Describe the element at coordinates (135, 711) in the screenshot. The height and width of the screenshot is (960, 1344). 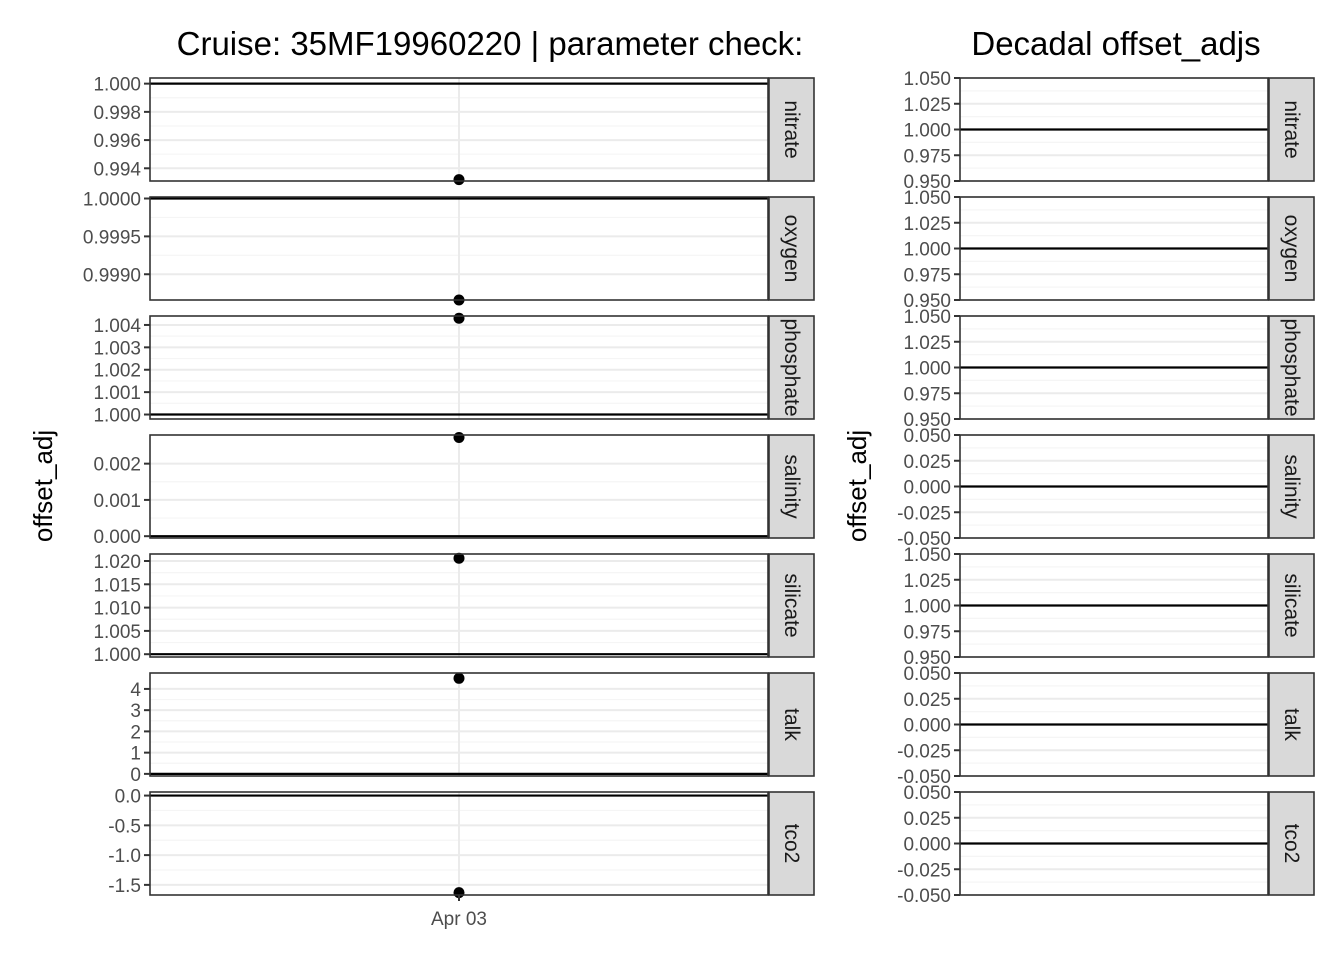
I see `y-tick-label: 3` at that location.